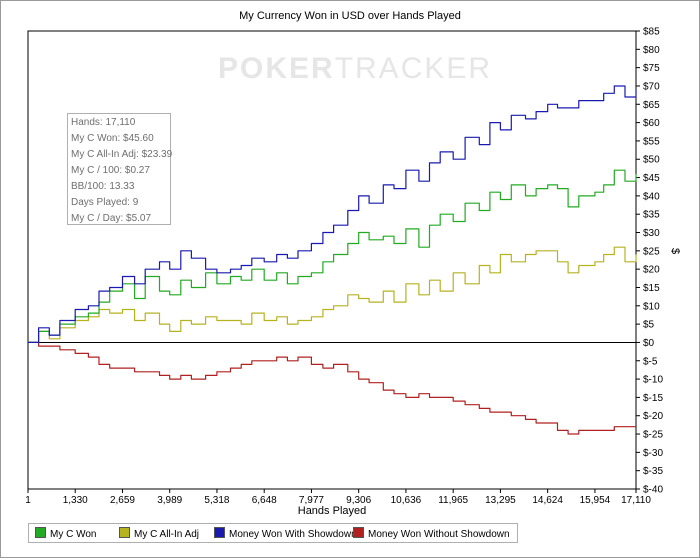 Image resolution: width=700 pixels, height=558 pixels. What do you see at coordinates (651, 178) in the screenshot?
I see `y-tick-label: $45` at bounding box center [651, 178].